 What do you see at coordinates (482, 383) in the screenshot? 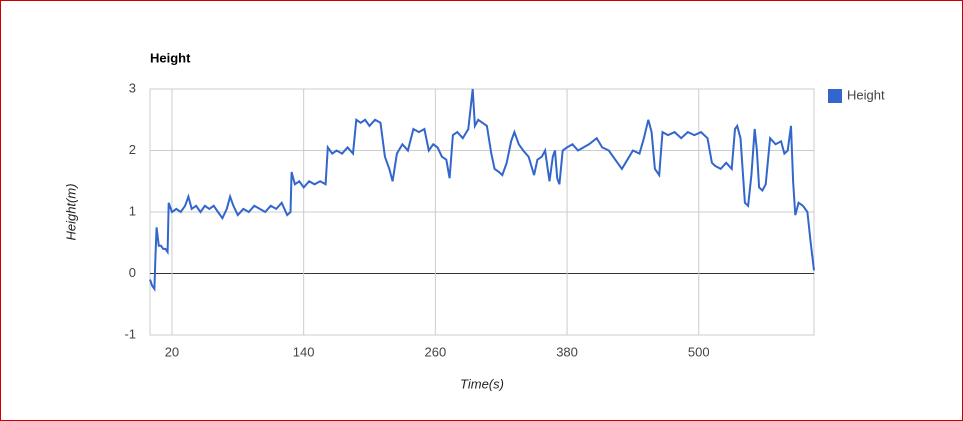
I see `x-axis-title: Time(s)` at bounding box center [482, 383].